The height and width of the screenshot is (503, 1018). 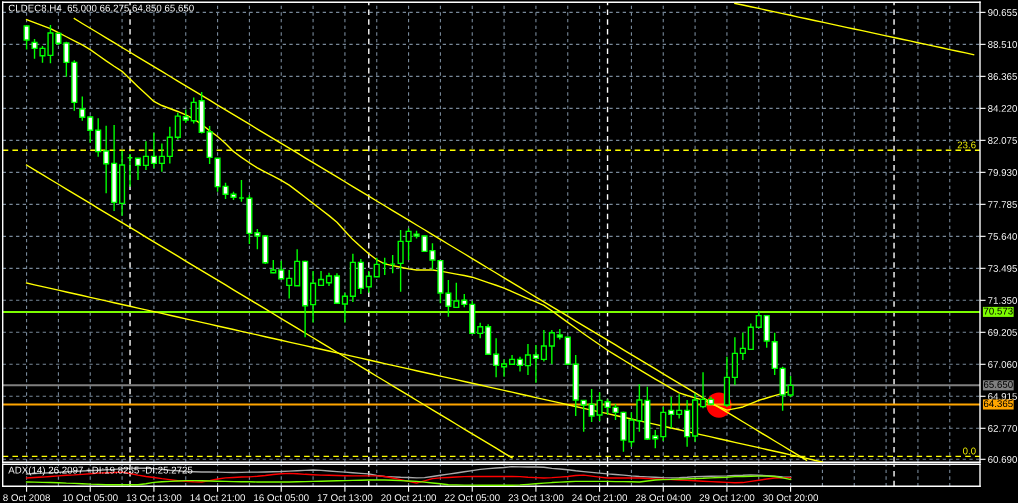 What do you see at coordinates (218, 498) in the screenshot?
I see `x-tick-label: 14 Oct 21:00` at bounding box center [218, 498].